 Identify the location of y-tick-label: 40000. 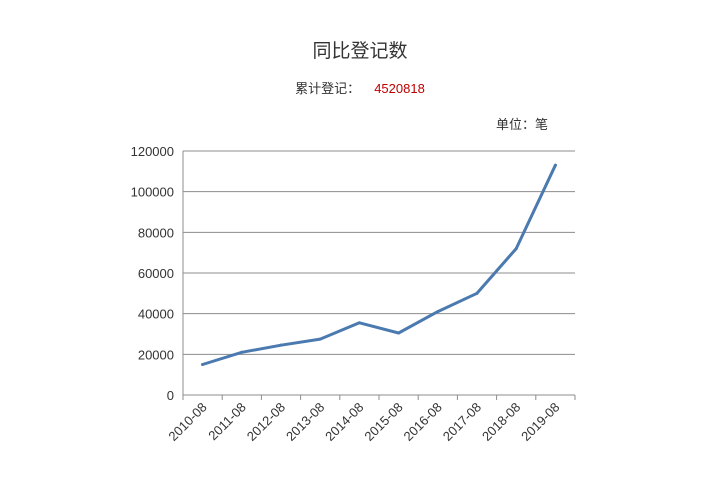
(156, 314).